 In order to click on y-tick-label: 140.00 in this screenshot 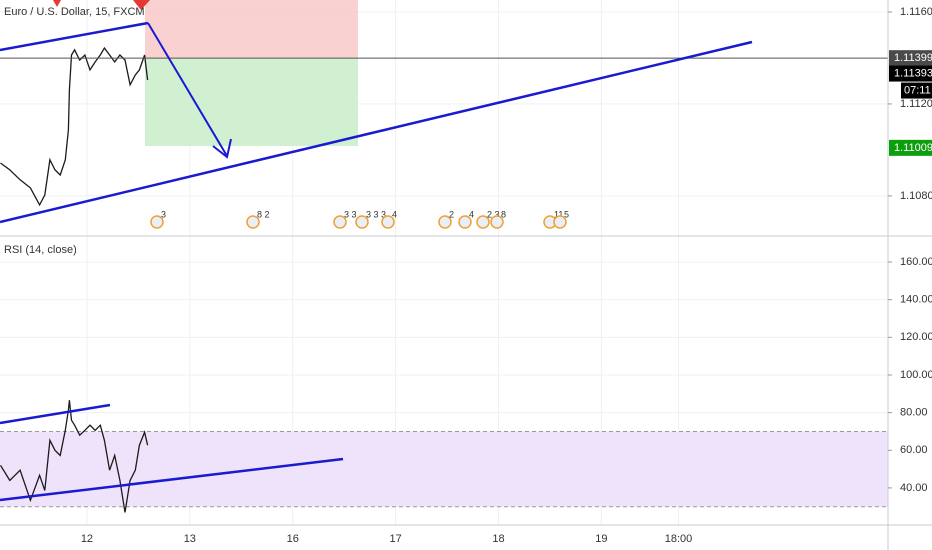, I will do `click(916, 300)`.